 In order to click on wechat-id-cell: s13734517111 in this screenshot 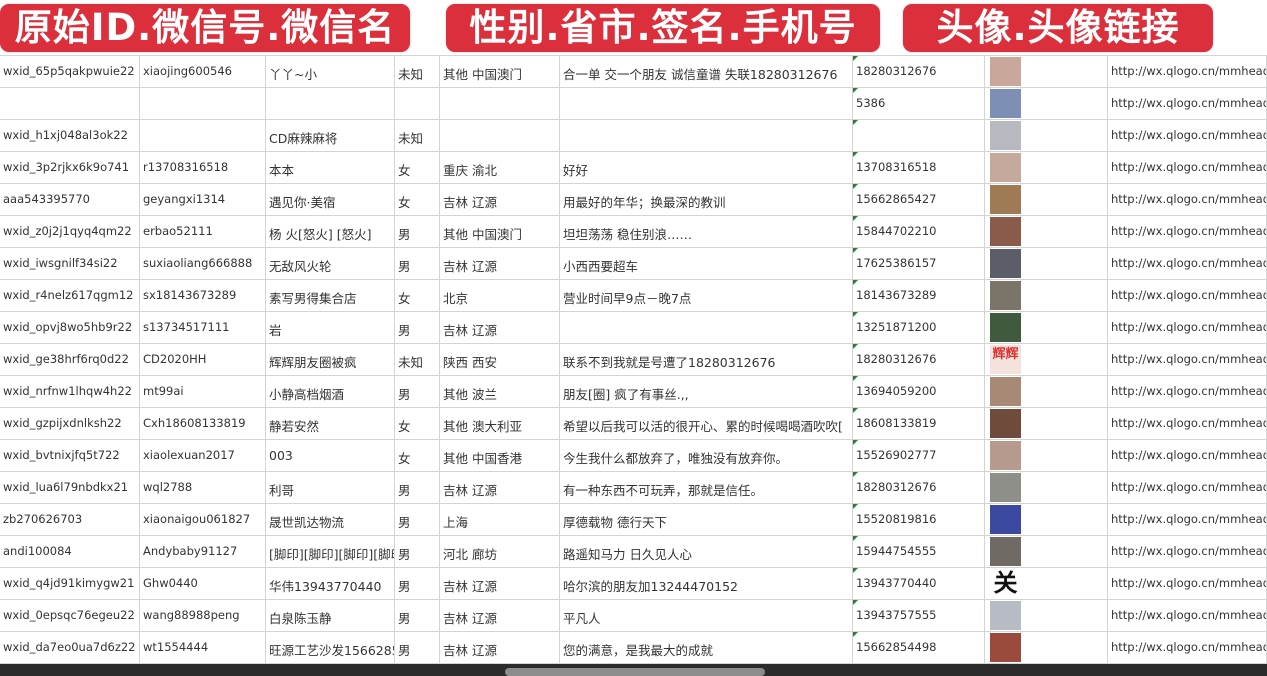, I will do `click(203, 327)`.